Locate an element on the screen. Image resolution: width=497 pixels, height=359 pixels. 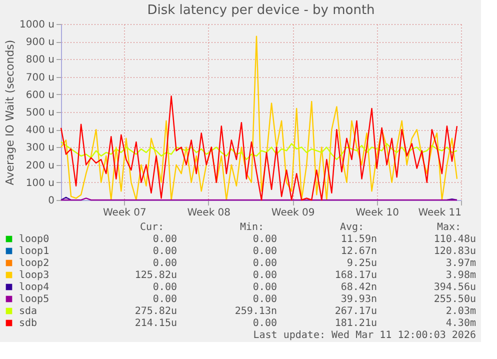
text: Avg: is located at coordinates (352, 227).